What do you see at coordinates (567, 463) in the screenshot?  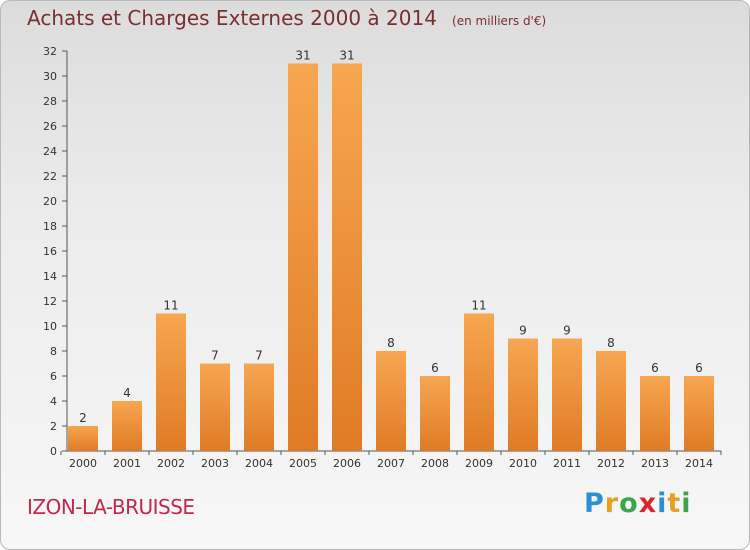 I see `x-tick-label: 2011` at bounding box center [567, 463].